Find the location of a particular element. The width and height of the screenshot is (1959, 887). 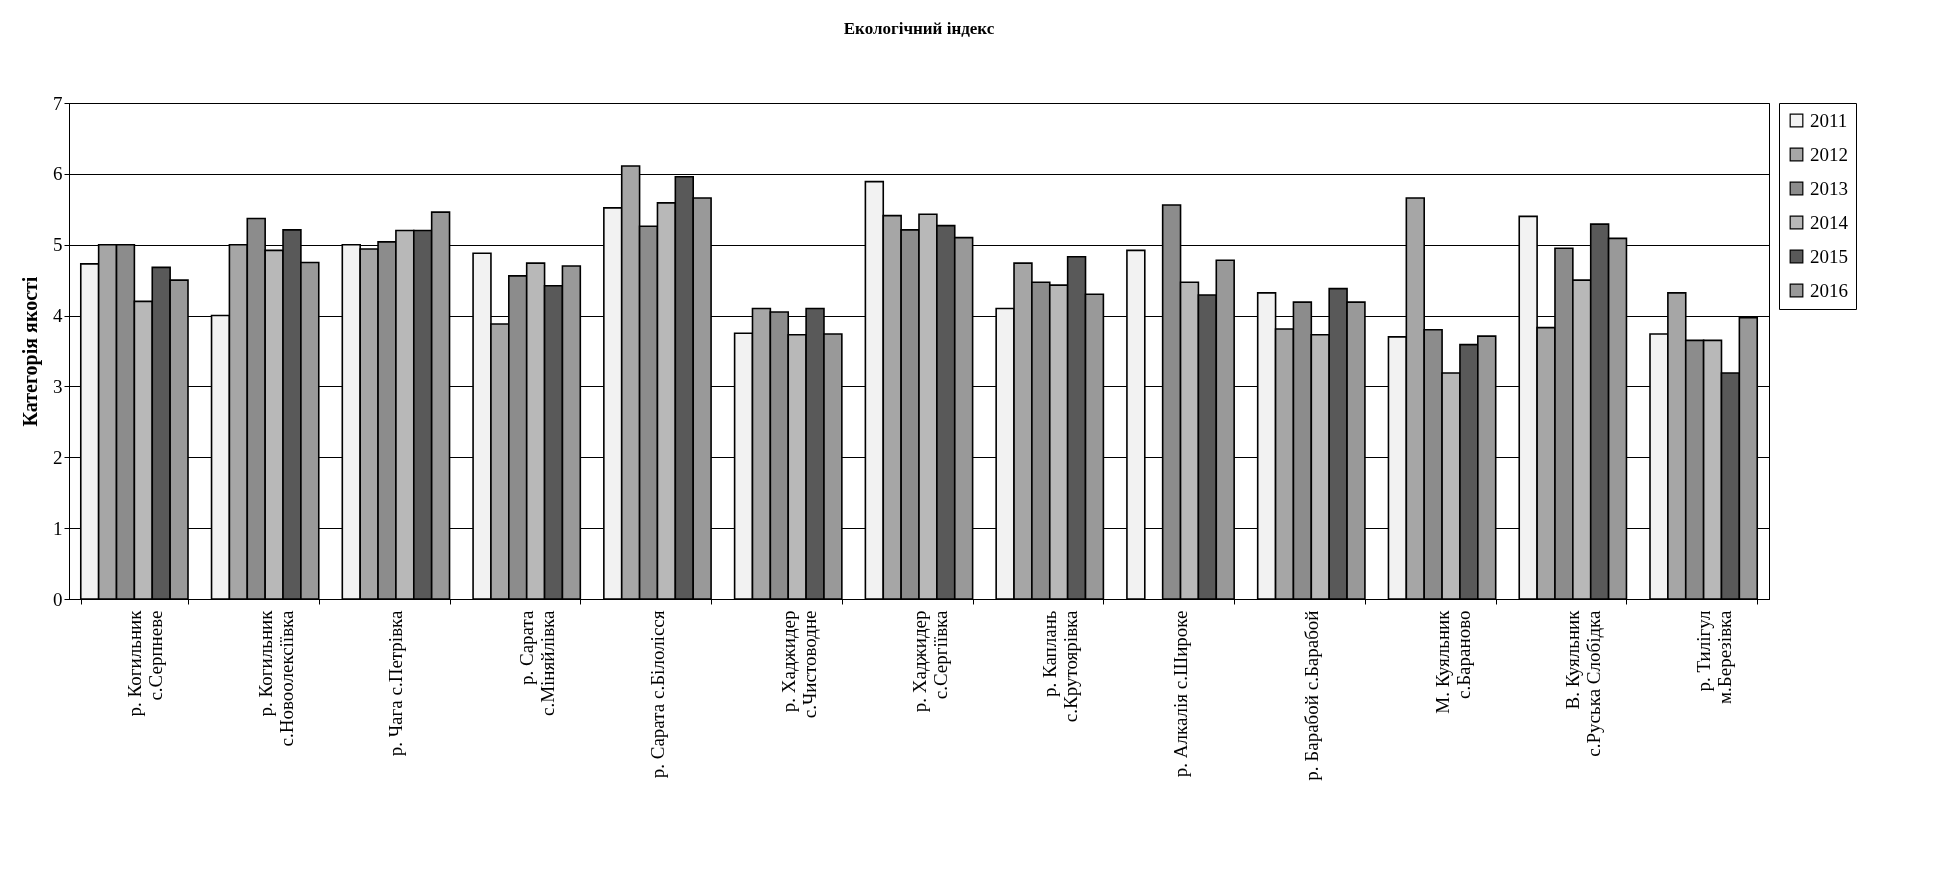

legend-label: 2015 is located at coordinates (1829, 256).